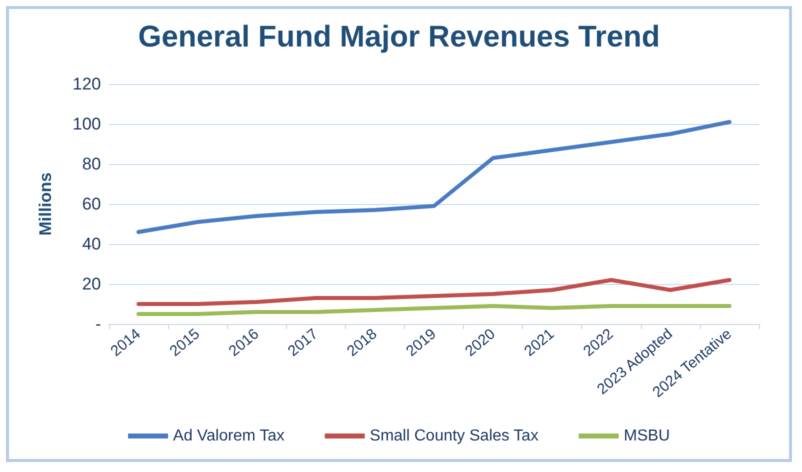  I want to click on y-tick-label: 60, so click(91, 204).